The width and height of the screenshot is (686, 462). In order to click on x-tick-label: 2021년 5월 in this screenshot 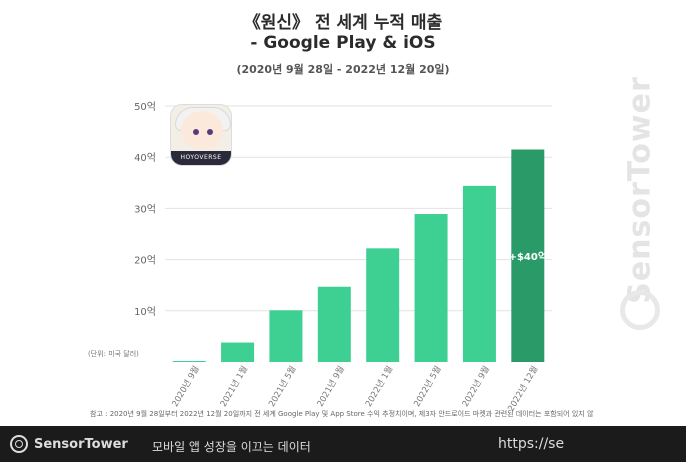, I will do `click(282, 386)`.